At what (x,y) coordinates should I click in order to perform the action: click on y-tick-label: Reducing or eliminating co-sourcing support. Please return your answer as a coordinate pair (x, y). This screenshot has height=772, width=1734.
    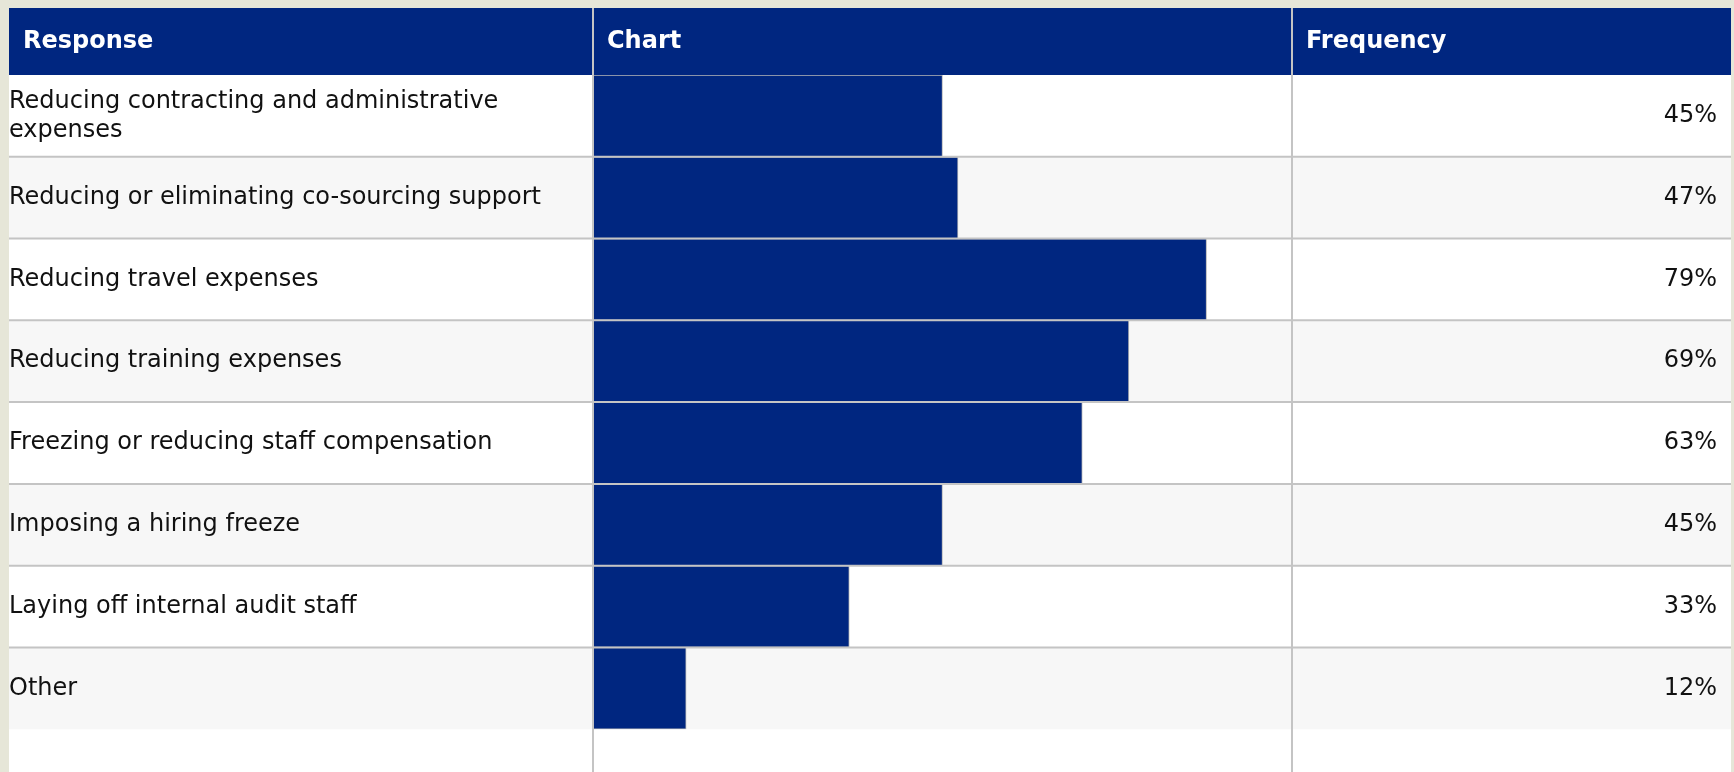
    Looking at the image, I should click on (275, 195).